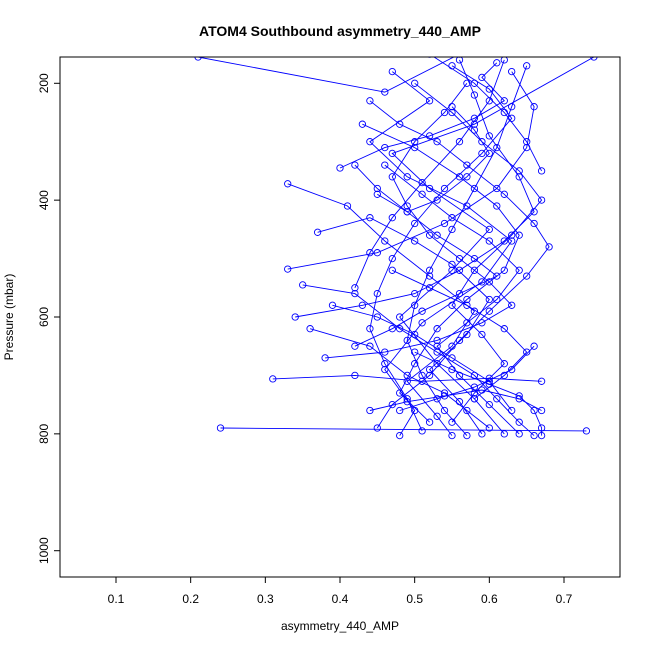 The height and width of the screenshot is (650, 650). Describe the element at coordinates (489, 599) in the screenshot. I see `x-tick-label: 0.6` at that location.